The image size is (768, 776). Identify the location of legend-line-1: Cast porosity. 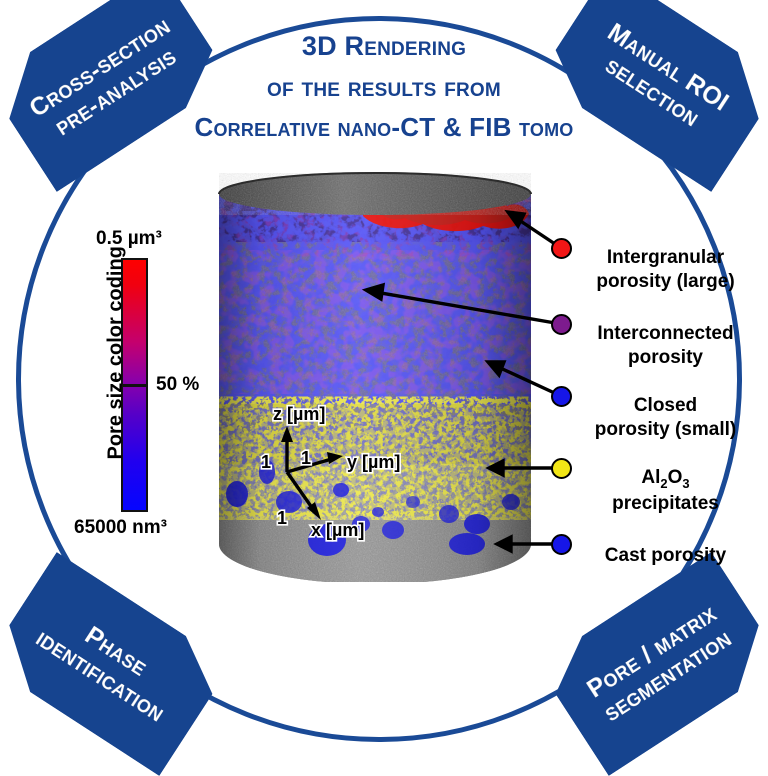
(665, 555).